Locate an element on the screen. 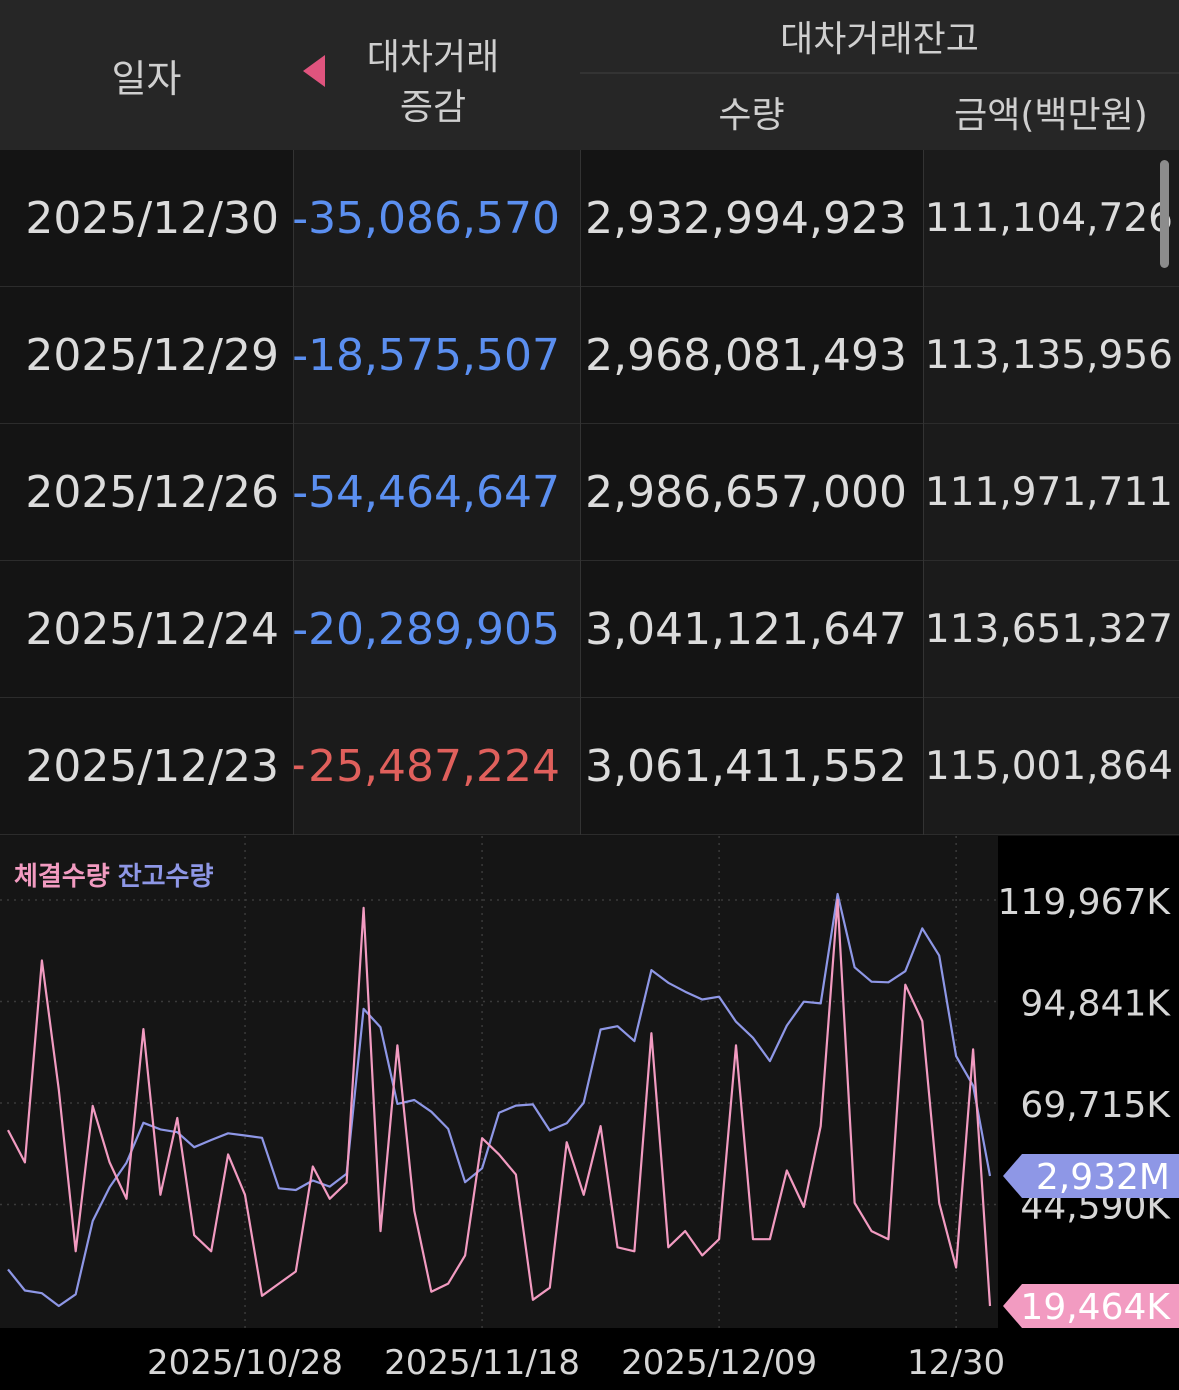  y-tick-label: 69,715K is located at coordinates (1095, 1105).